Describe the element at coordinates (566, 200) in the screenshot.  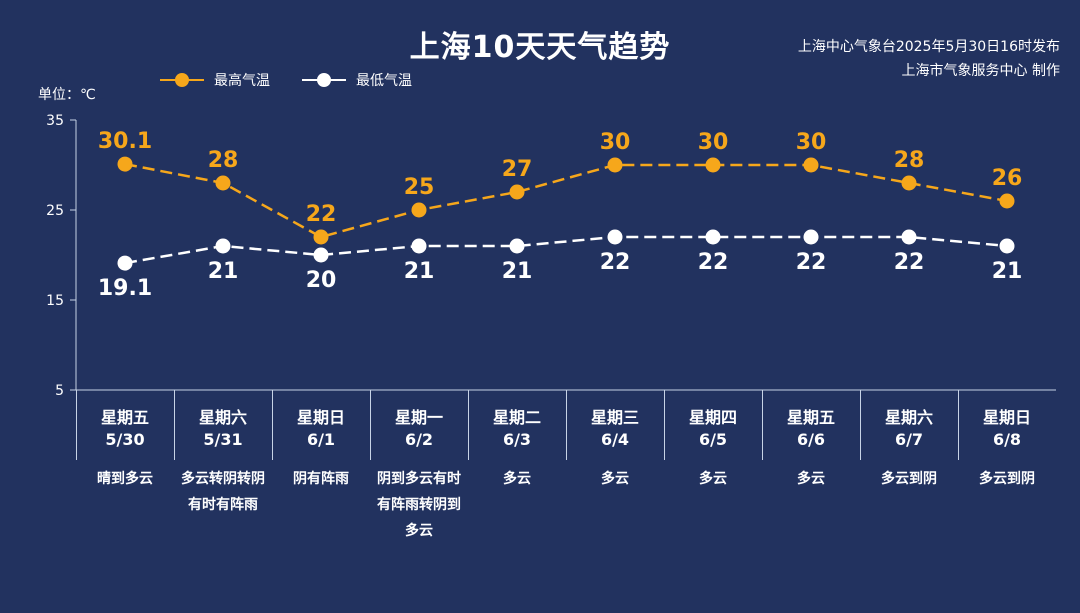
I see `series-line-high` at that location.